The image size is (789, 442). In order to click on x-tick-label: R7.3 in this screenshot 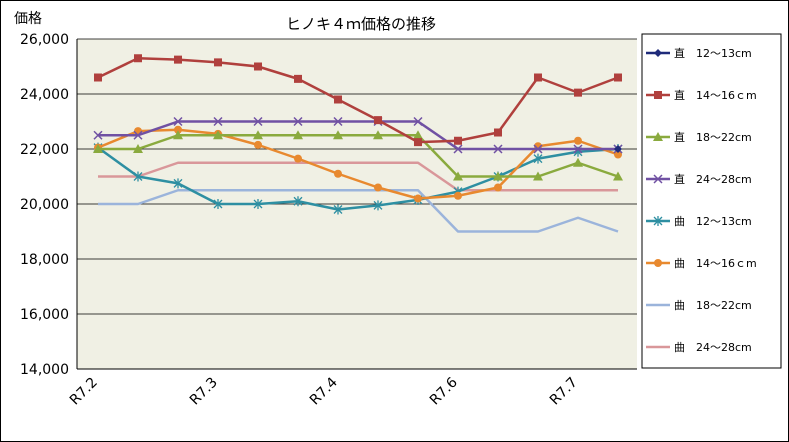, I will do `click(204, 392)`.